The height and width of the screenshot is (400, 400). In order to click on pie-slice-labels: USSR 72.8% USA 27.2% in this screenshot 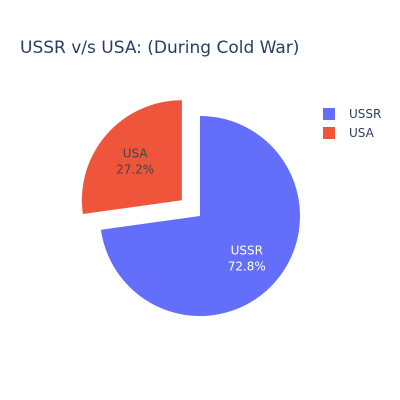, I will do `click(191, 210)`.